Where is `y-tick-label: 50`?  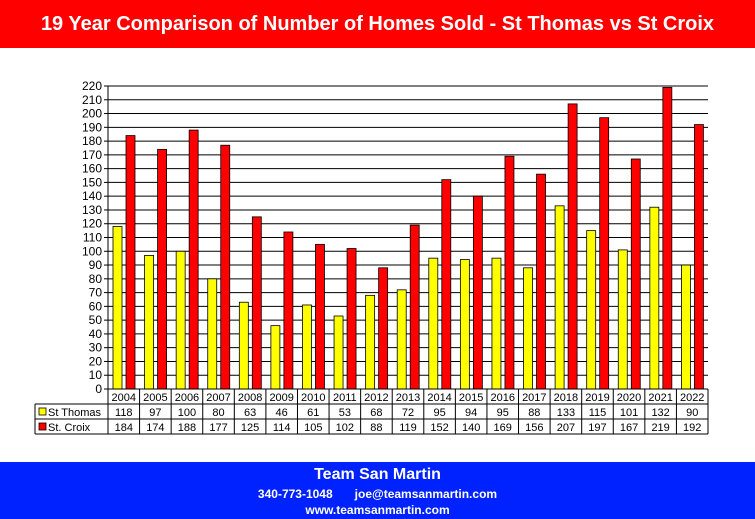 y-tick-label: 50 is located at coordinates (96, 320).